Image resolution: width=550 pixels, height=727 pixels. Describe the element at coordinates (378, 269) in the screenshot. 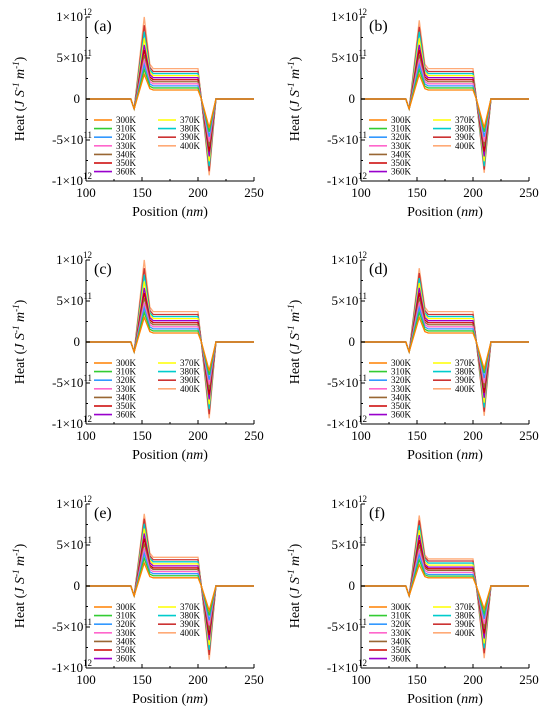

I see `panel-label: (d)` at that location.